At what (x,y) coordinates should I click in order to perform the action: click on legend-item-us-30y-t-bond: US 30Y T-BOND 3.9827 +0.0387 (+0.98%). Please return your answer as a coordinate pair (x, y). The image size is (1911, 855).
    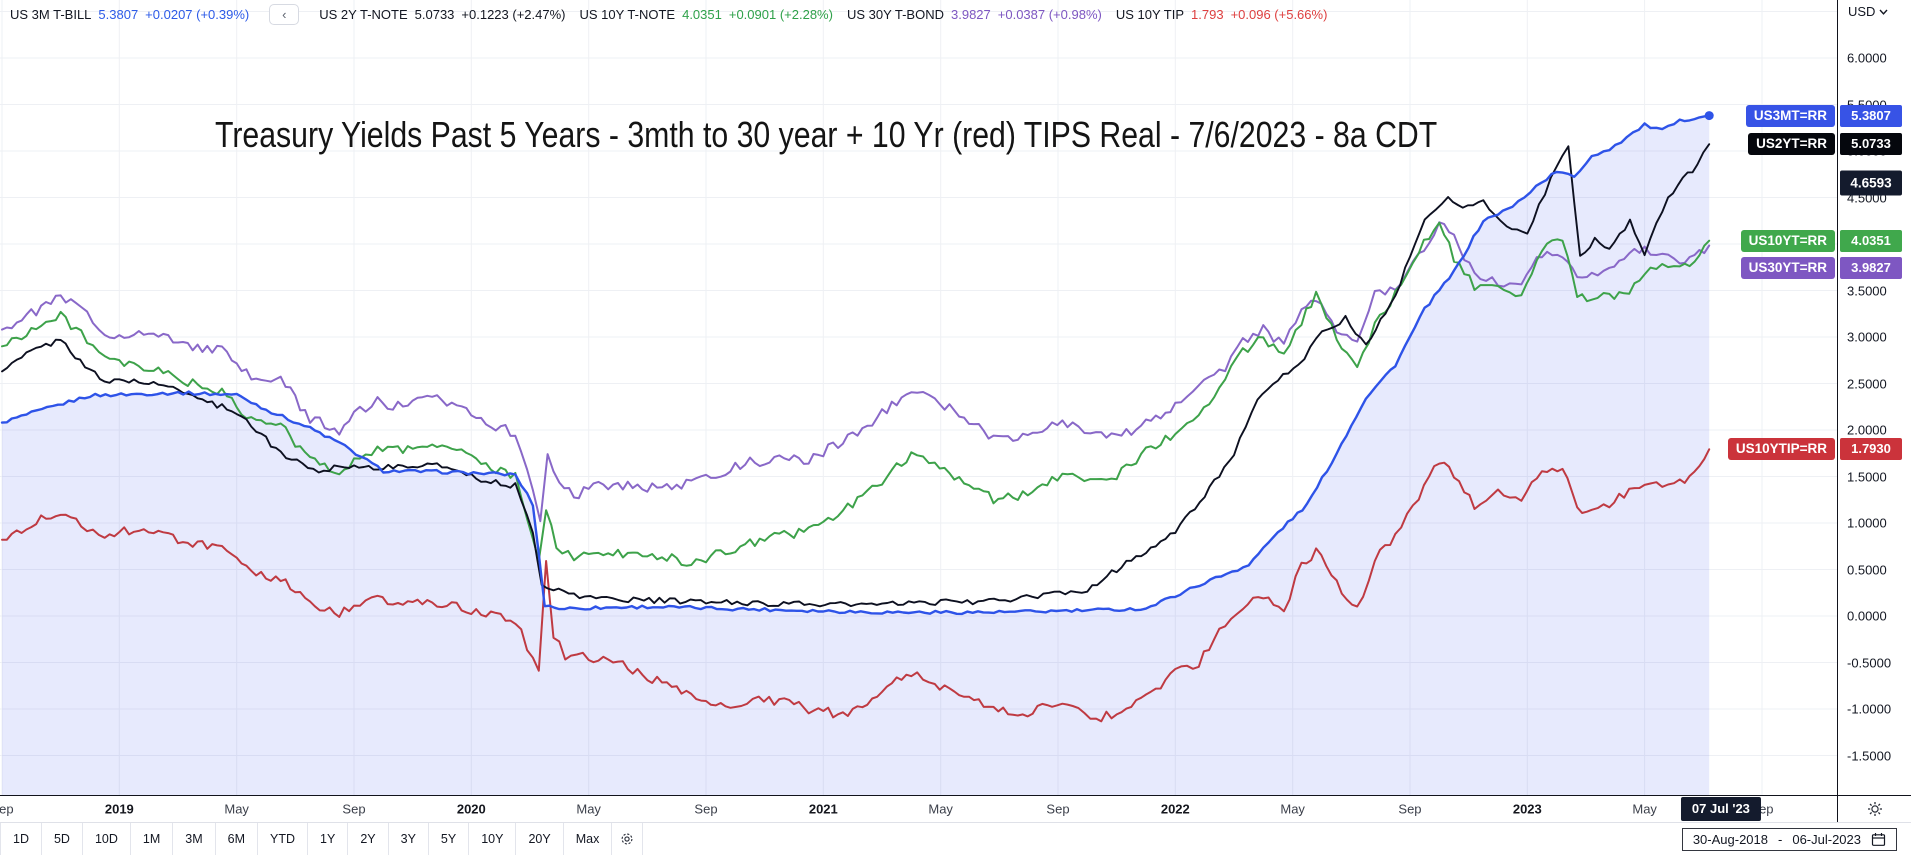
    Looking at the image, I should click on (974, 14).